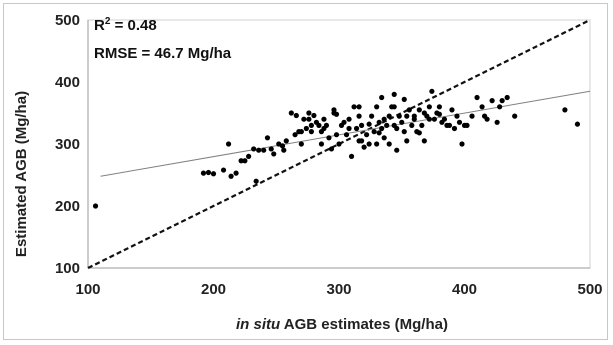 This screenshot has width=613, height=345. Describe the element at coordinates (342, 324) in the screenshot. I see `x-axis-title: in situ AGB estimates (Mg/ha)` at that location.